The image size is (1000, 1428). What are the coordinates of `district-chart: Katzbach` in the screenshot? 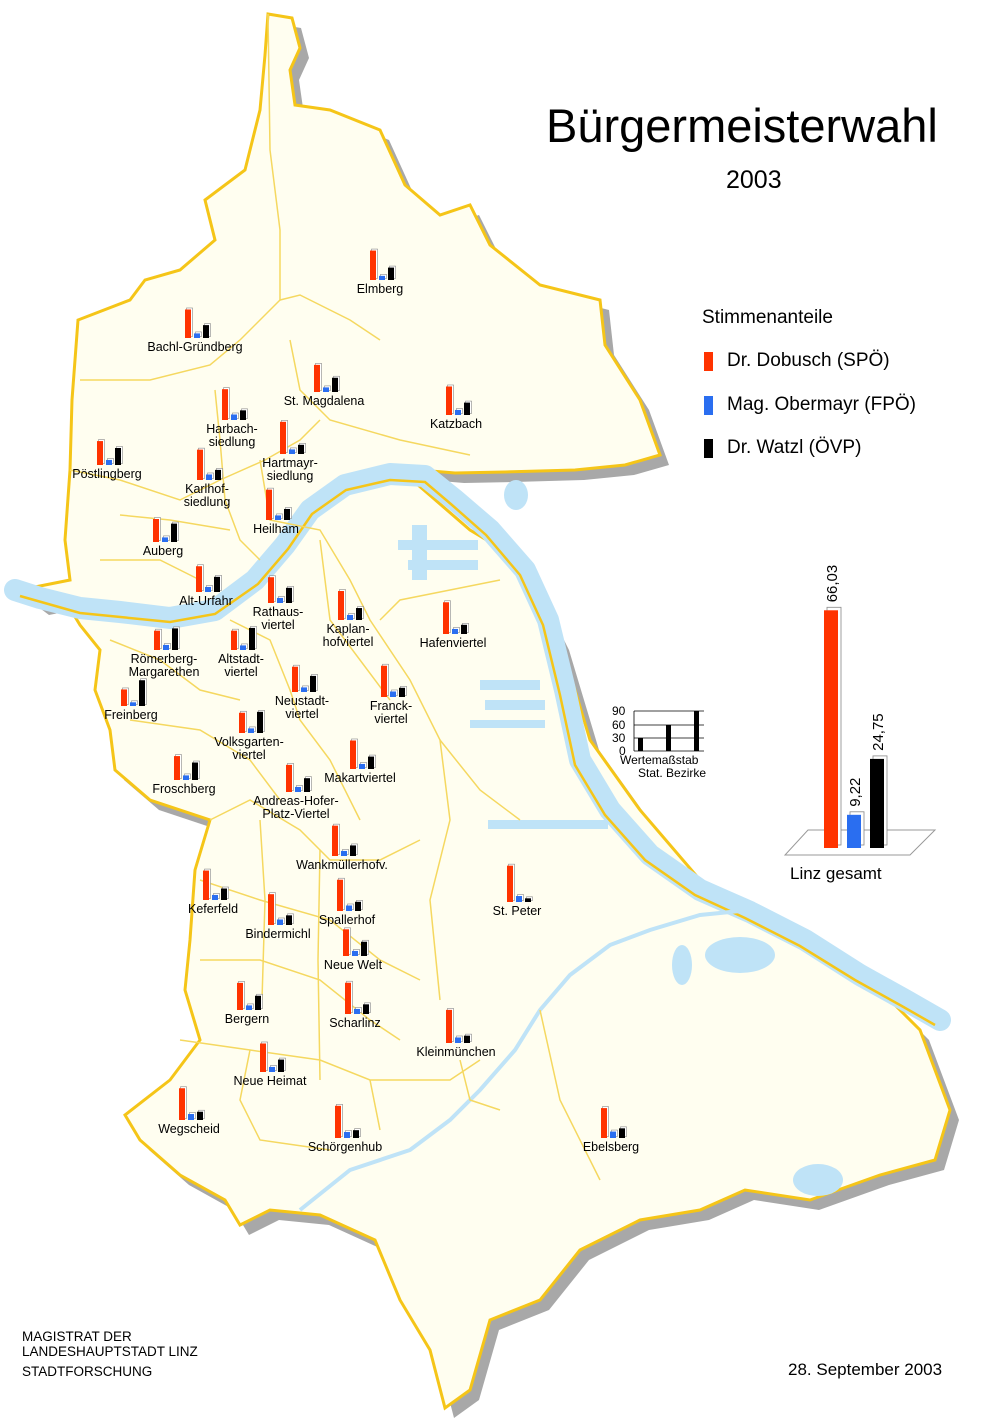 It's located at (456, 407).